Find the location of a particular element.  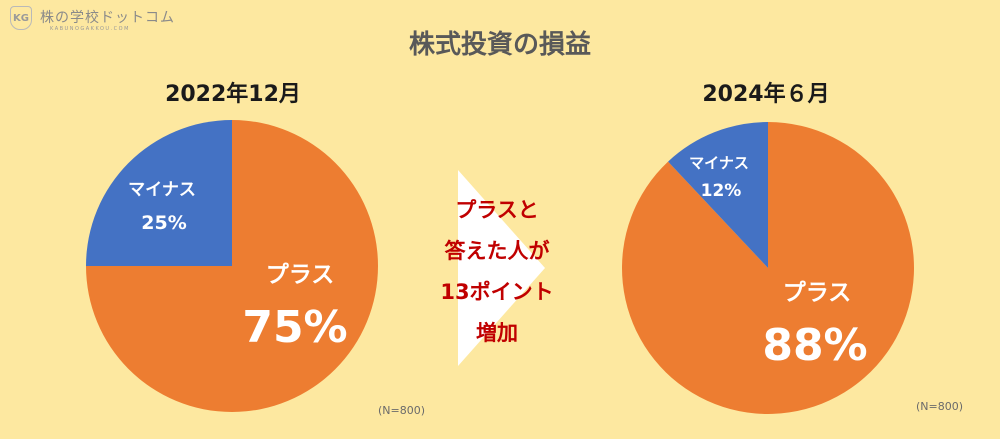

value-label-right-plus: 88% is located at coordinates (814, 345).